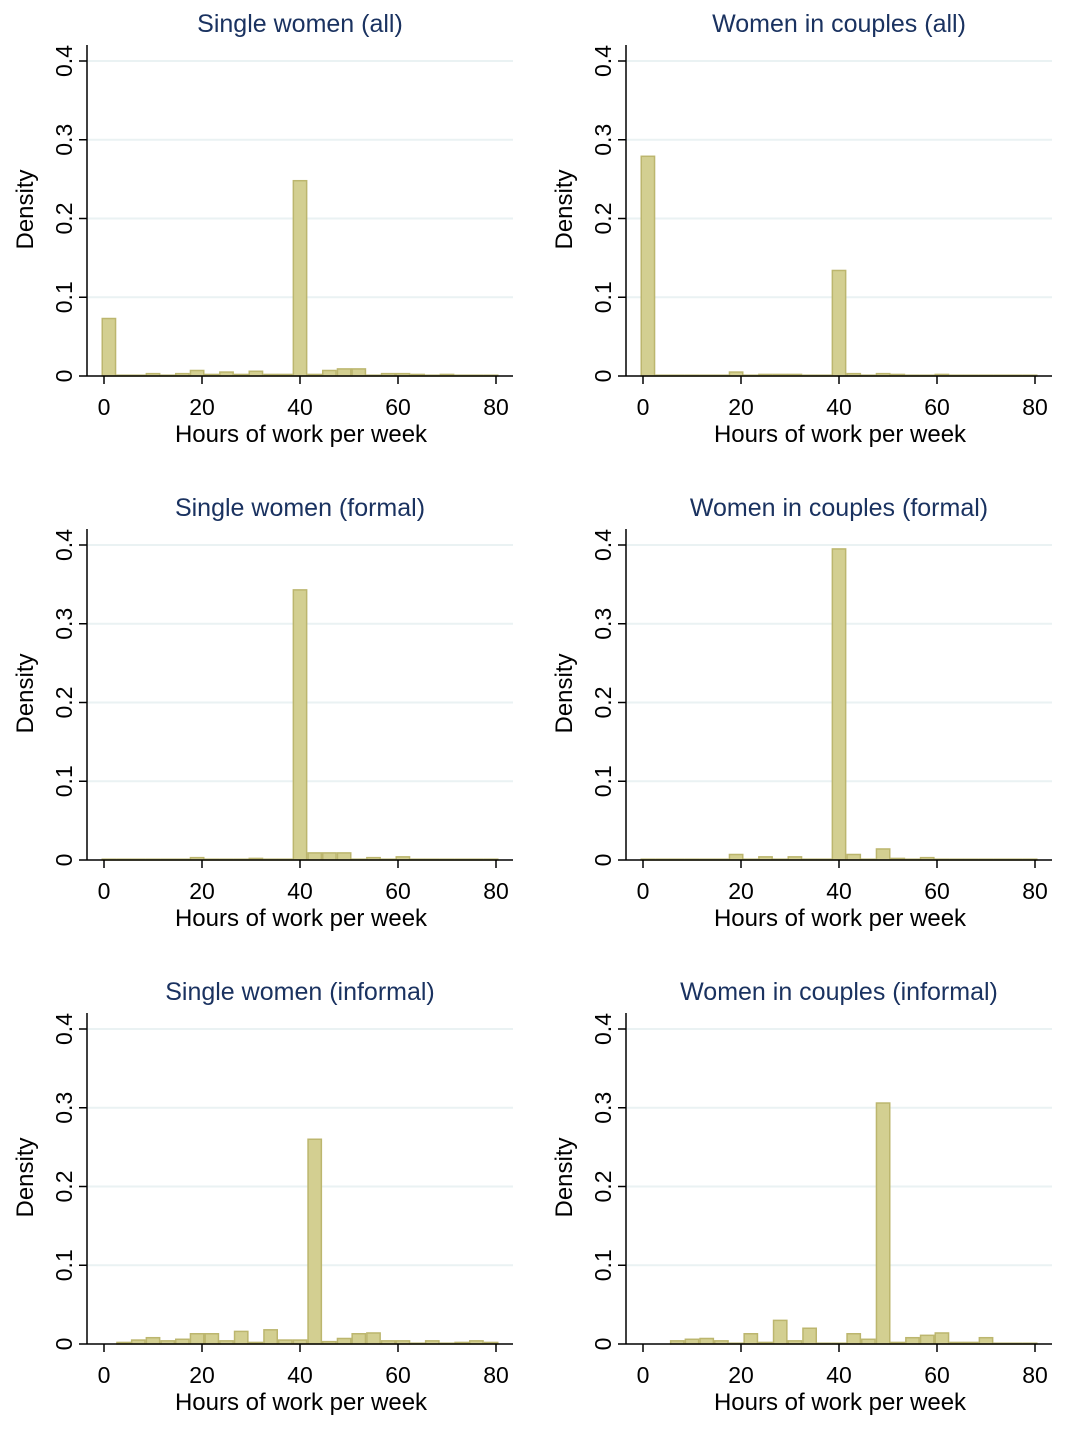  Describe the element at coordinates (300, 508) in the screenshot. I see `chart-title: Single women (formal)` at that location.